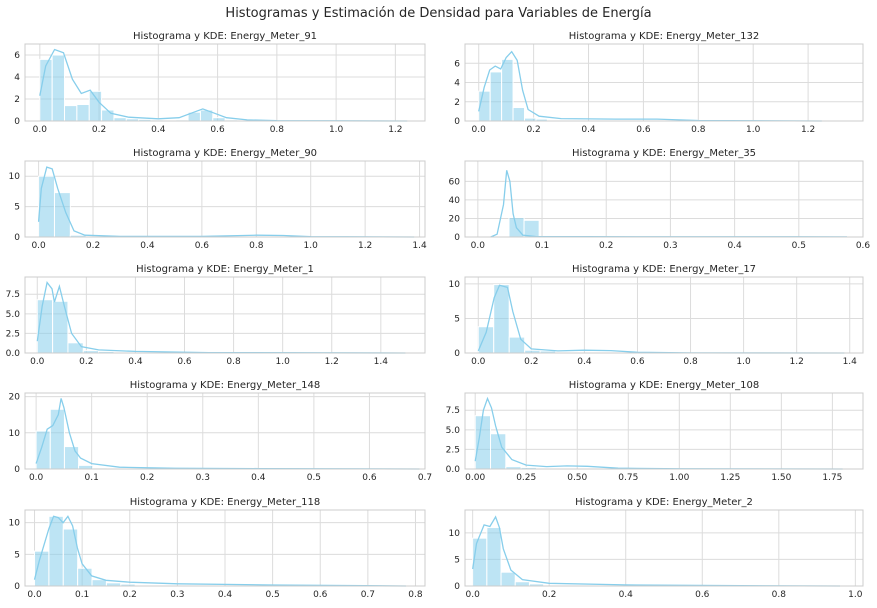  I want to click on subplot-title: Histograma y KDE: Energy_Meter_35, so click(664, 153).